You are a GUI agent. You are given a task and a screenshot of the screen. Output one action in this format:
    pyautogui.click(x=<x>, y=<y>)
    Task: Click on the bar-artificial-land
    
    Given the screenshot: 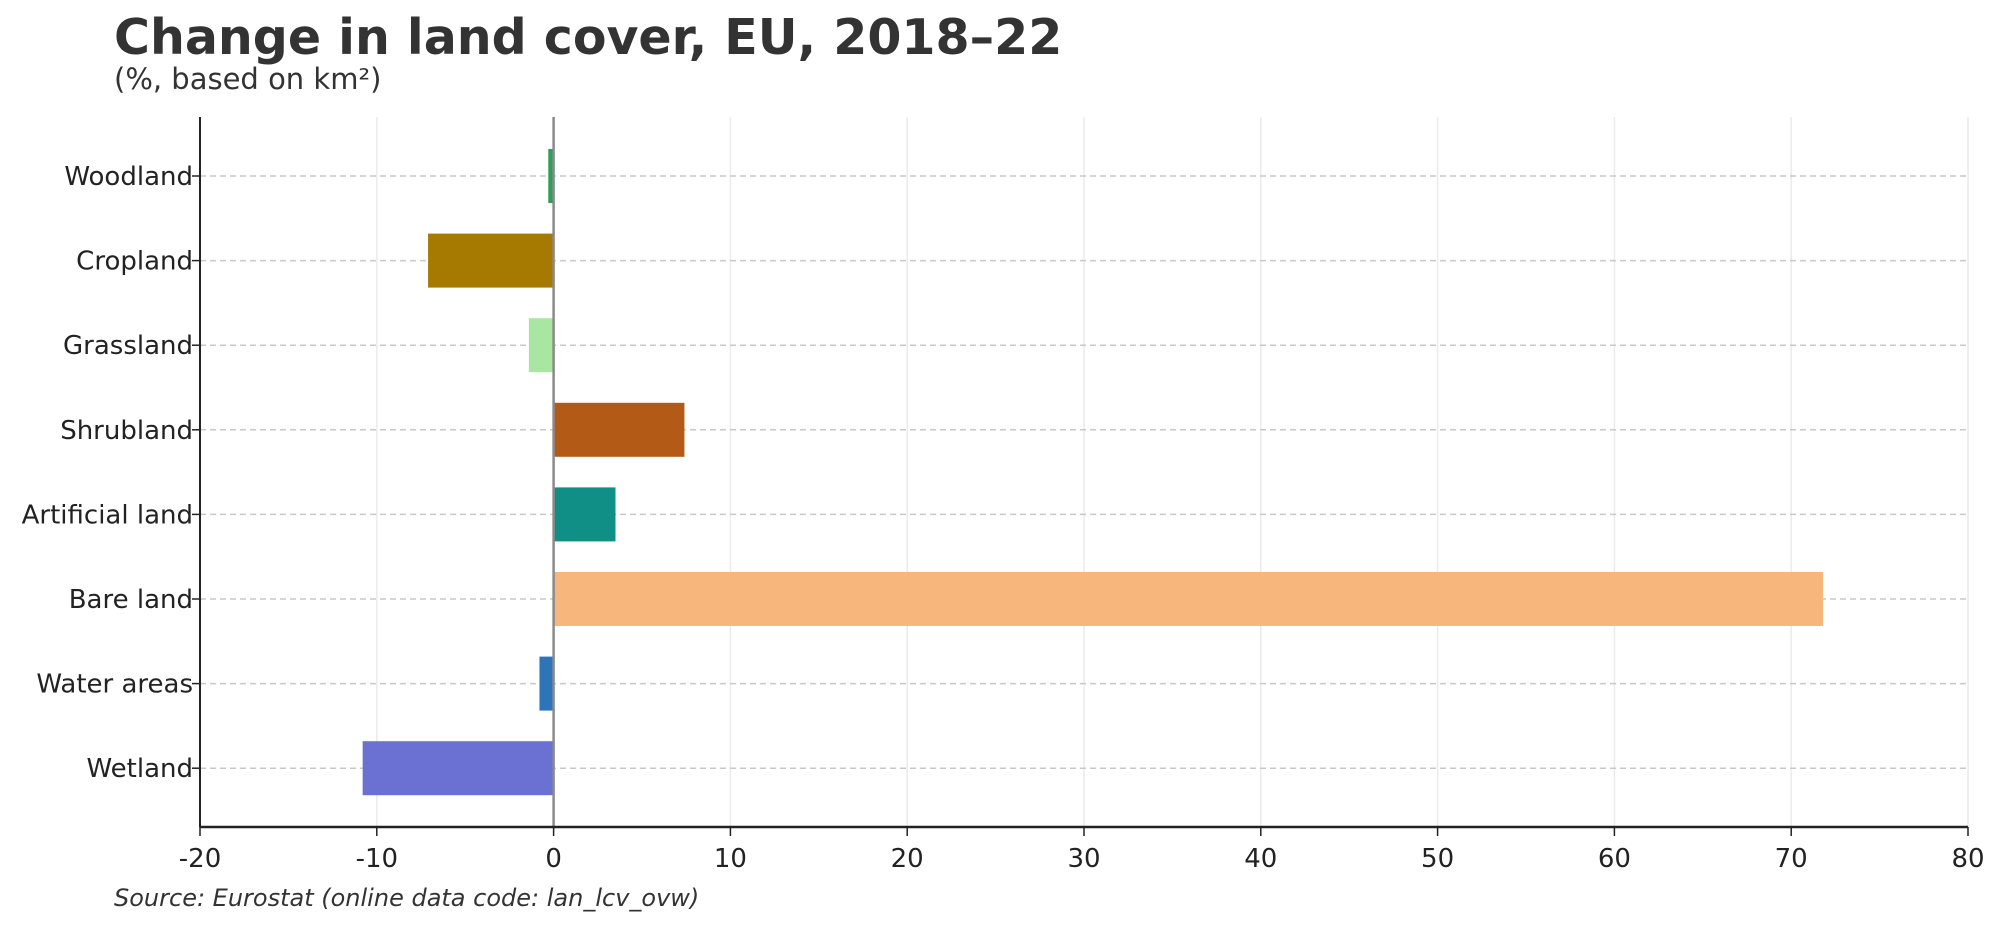 What is the action you would take?
    pyautogui.click(x=584, y=514)
    